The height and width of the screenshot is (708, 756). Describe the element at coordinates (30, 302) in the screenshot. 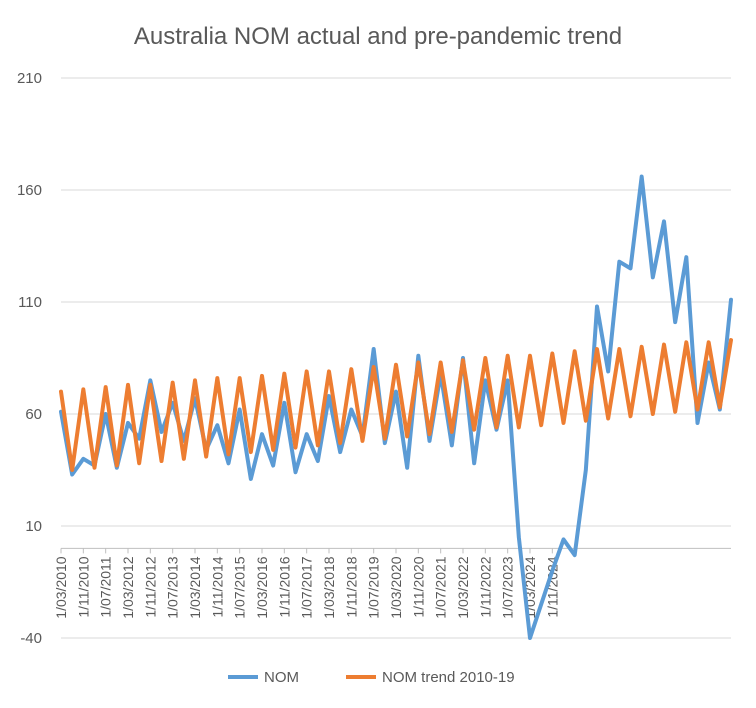

I see `y-tick-label: 110` at that location.